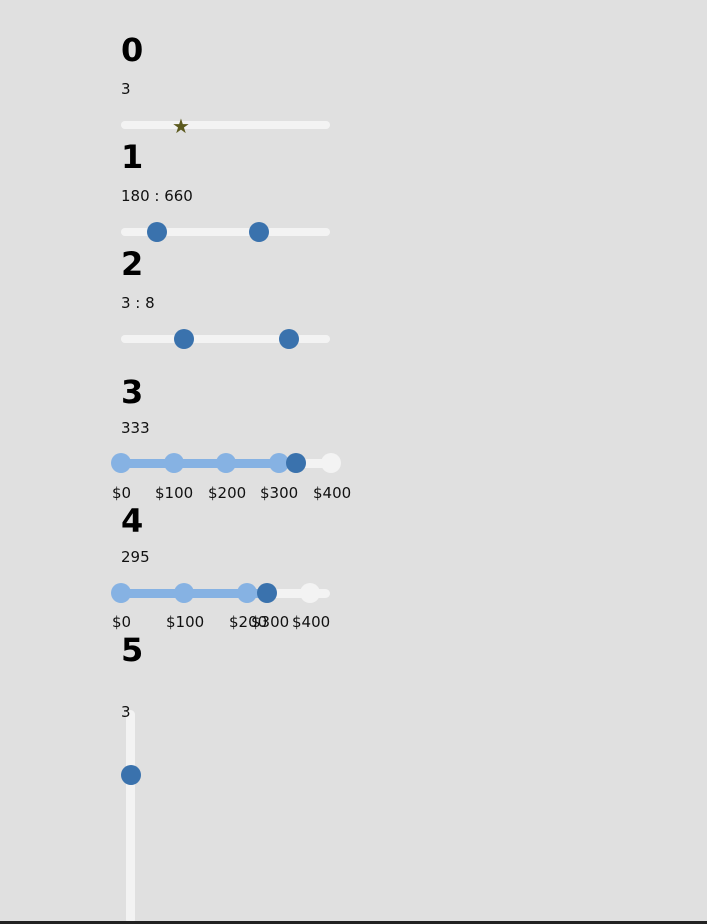  Describe the element at coordinates (131, 775) in the screenshot. I see `slider-5-thumb` at that location.